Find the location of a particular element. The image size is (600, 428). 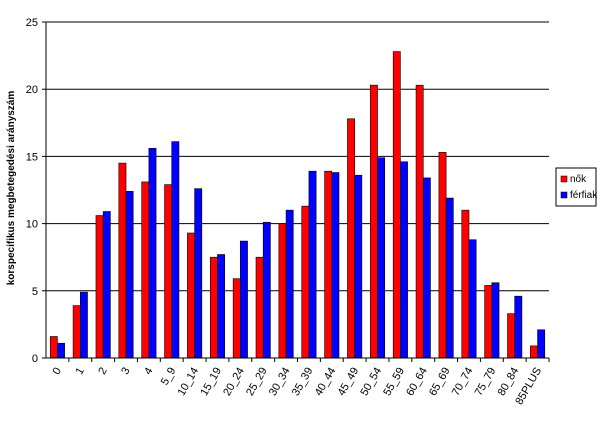

x-tick-label: 5_9 is located at coordinates (169, 377).